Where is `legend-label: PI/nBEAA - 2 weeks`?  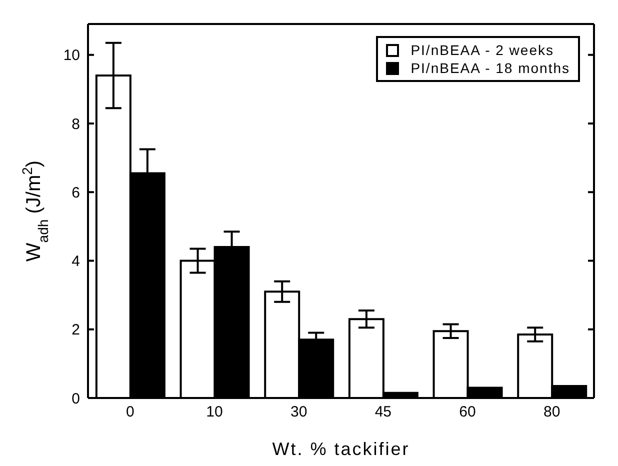 legend-label: PI/nBEAA - 2 weeks is located at coordinates (482, 50).